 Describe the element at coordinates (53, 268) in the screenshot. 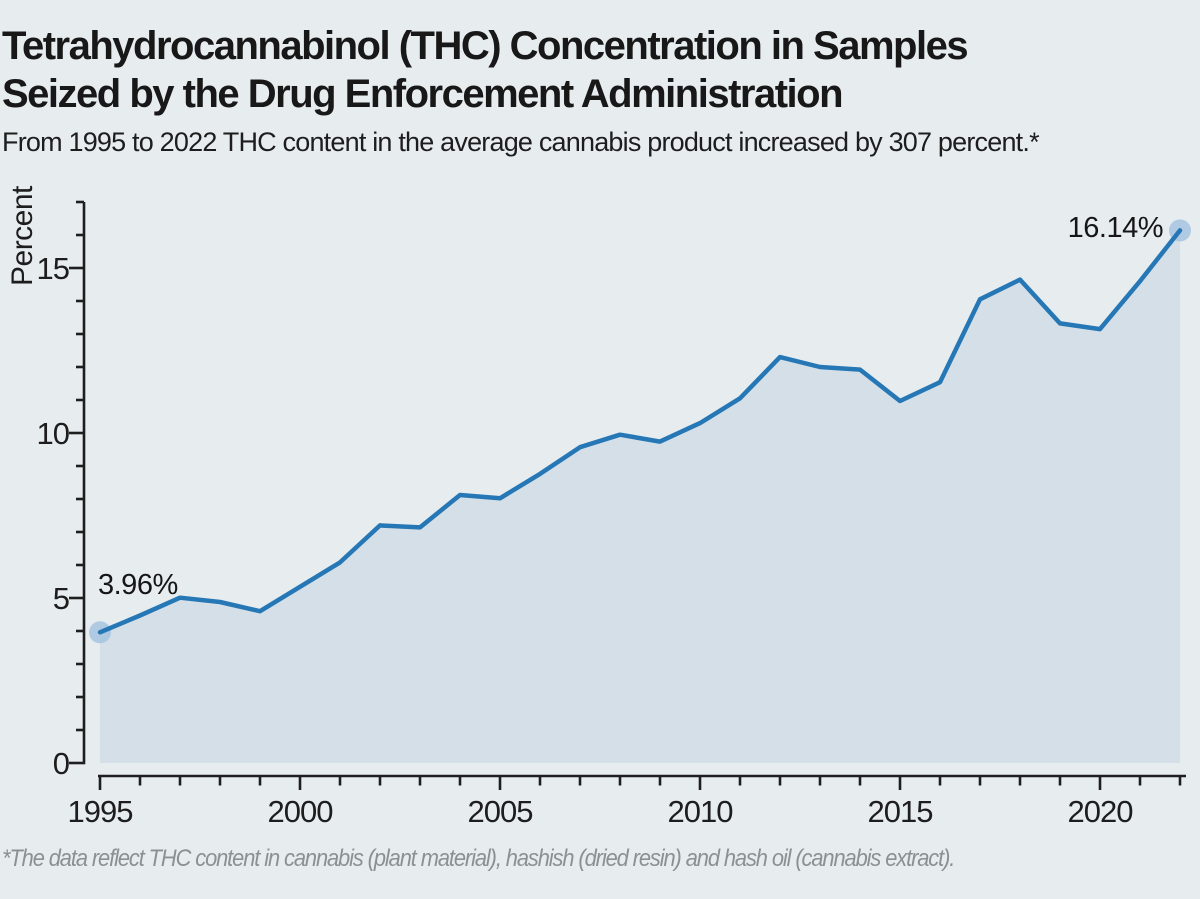

I see `y-tick-label: 15` at that location.